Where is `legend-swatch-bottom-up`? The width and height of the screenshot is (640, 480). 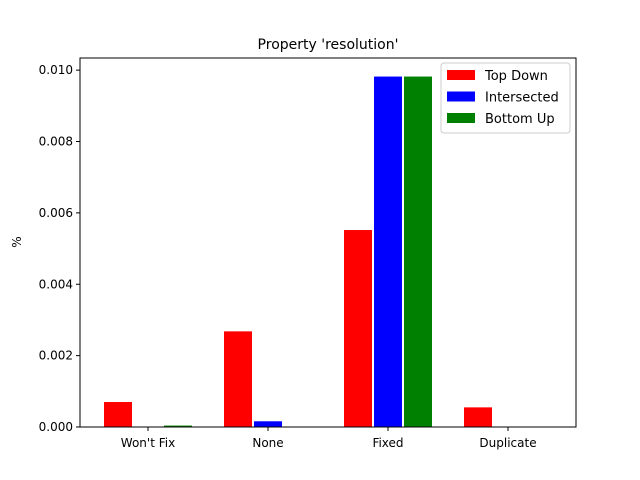
legend-swatch-bottom-up is located at coordinates (461, 118).